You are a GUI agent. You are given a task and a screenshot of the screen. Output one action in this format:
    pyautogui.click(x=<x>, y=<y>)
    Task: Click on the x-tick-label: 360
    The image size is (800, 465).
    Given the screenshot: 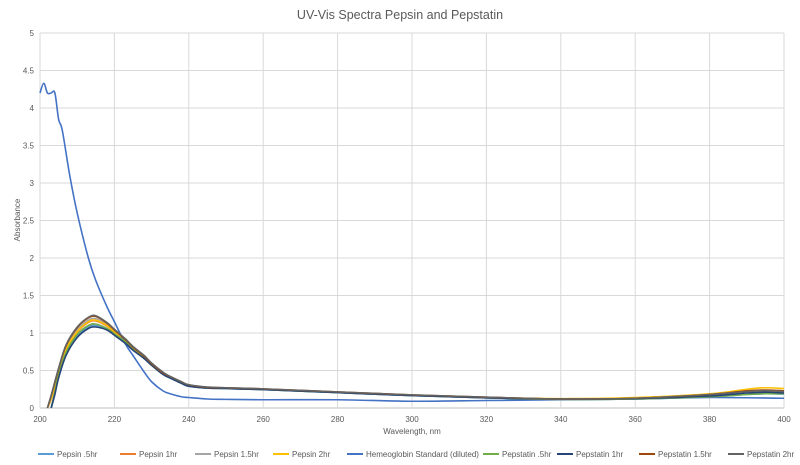 What is the action you would take?
    pyautogui.click(x=636, y=419)
    